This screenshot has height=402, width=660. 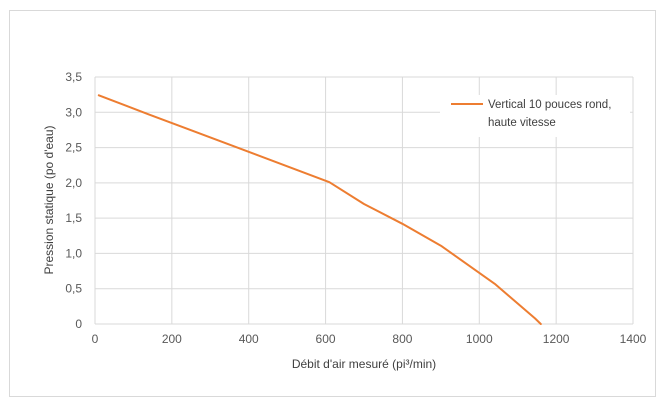 What do you see at coordinates (95, 339) in the screenshot?
I see `x-tick-label: 0` at bounding box center [95, 339].